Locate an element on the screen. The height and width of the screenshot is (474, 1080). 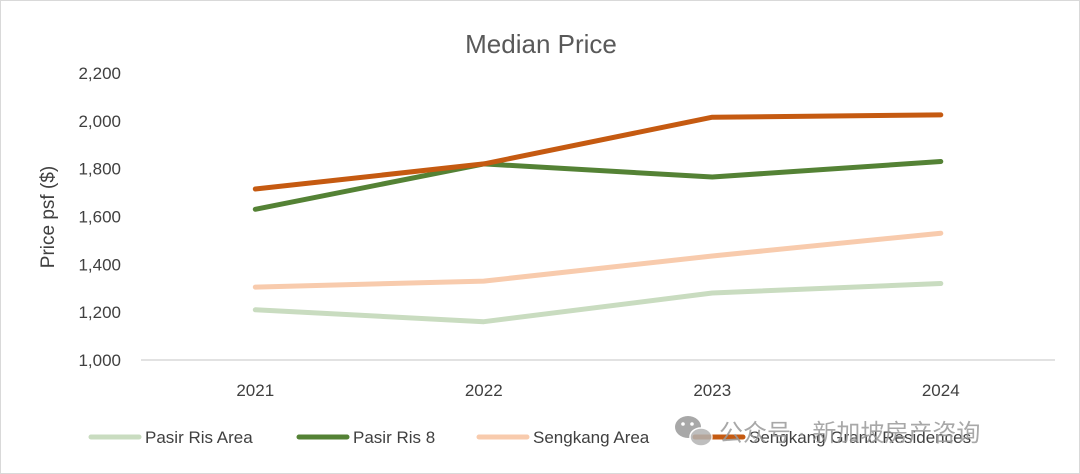
y-axis-label: Price psf ($) is located at coordinates (48, 217).